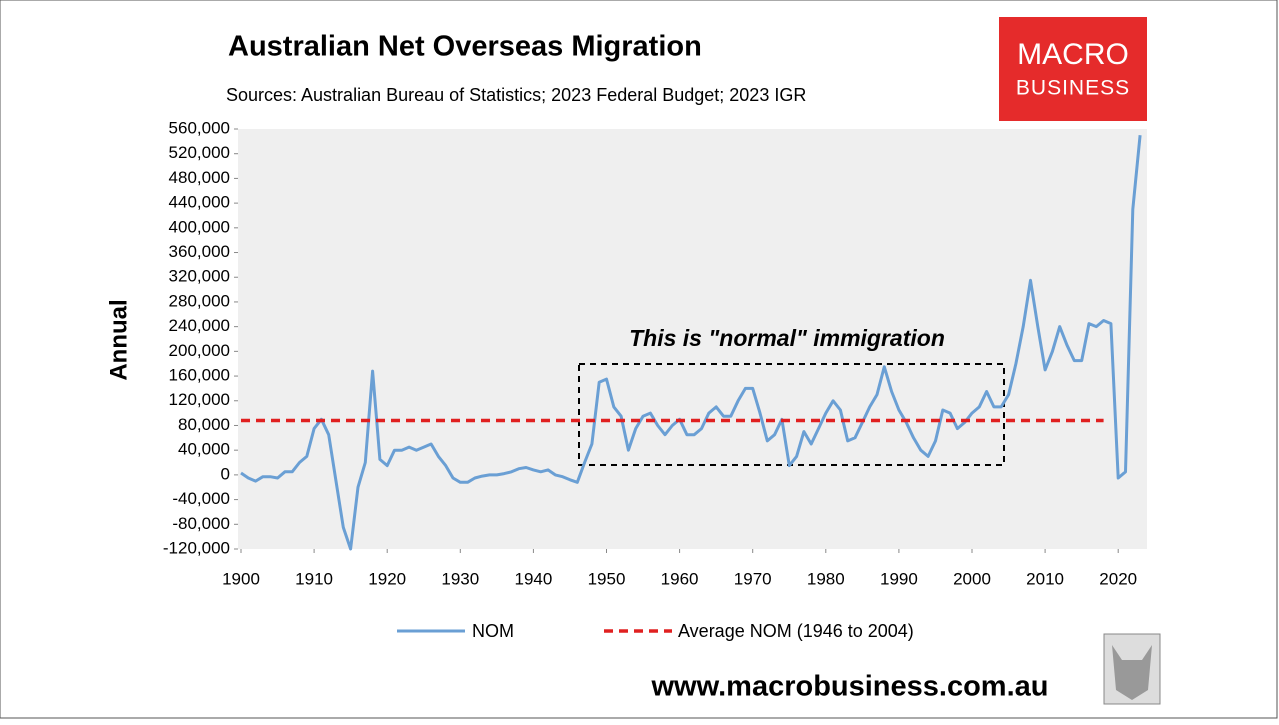 The height and width of the screenshot is (725, 1279). Describe the element at coordinates (204, 424) in the screenshot. I see `y-tick-label: 80,000` at that location.